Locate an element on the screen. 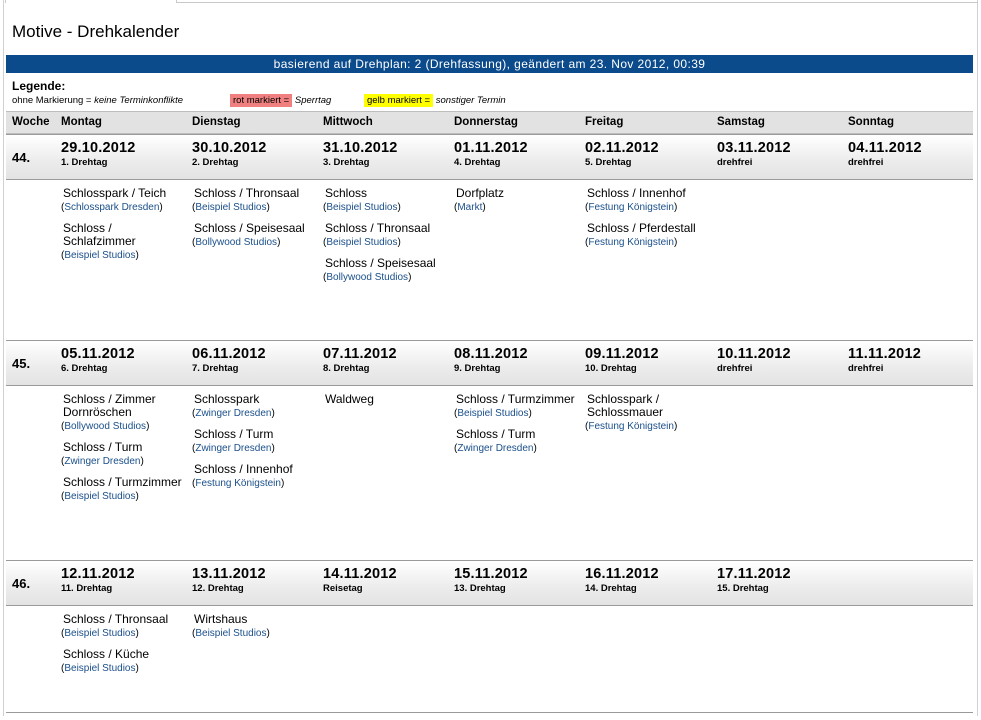 This screenshot has width=981, height=720. day-cell: 14.11.2012 Reisetag is located at coordinates (360, 580).